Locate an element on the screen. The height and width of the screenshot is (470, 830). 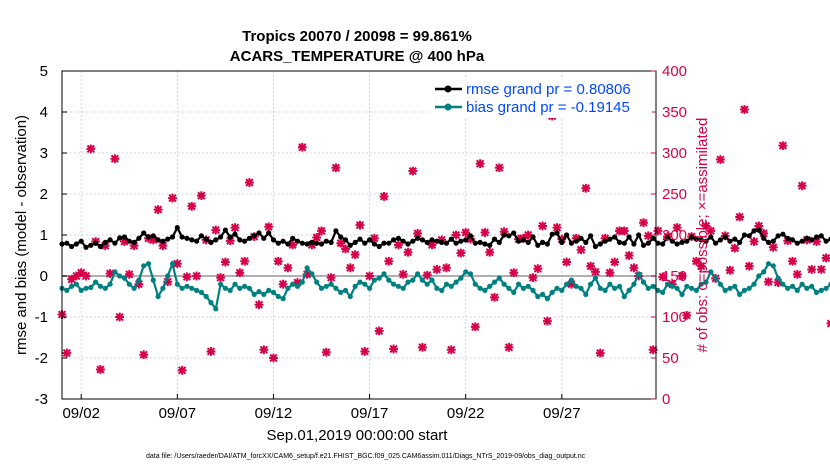
x-tick-label: 09/07 is located at coordinates (178, 413).